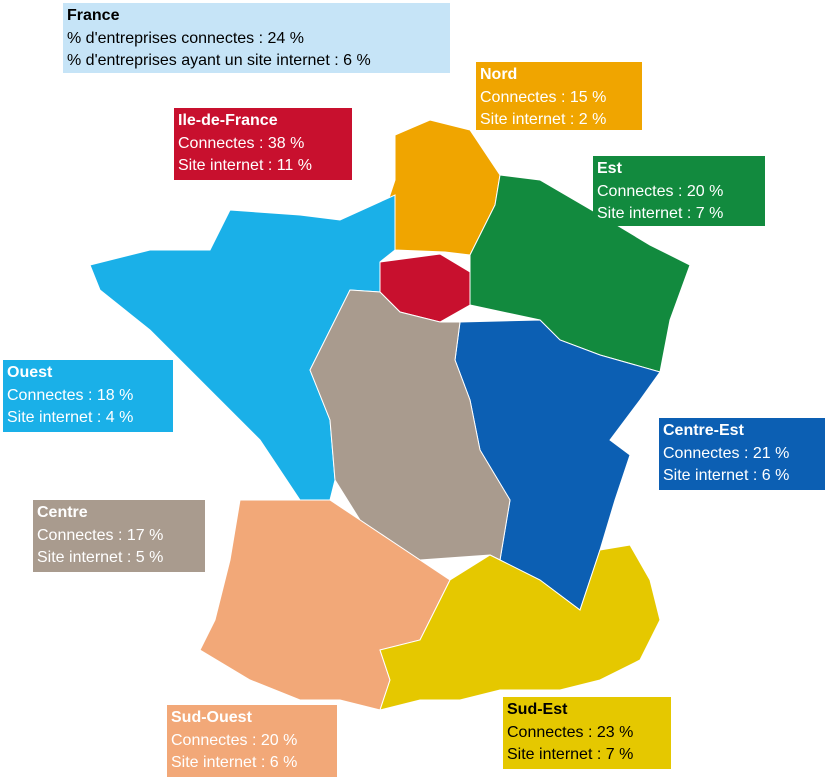 This screenshot has width=827, height=778. I want to click on region-stat: % d'entreprises connectes : 24 %, so click(185, 38).